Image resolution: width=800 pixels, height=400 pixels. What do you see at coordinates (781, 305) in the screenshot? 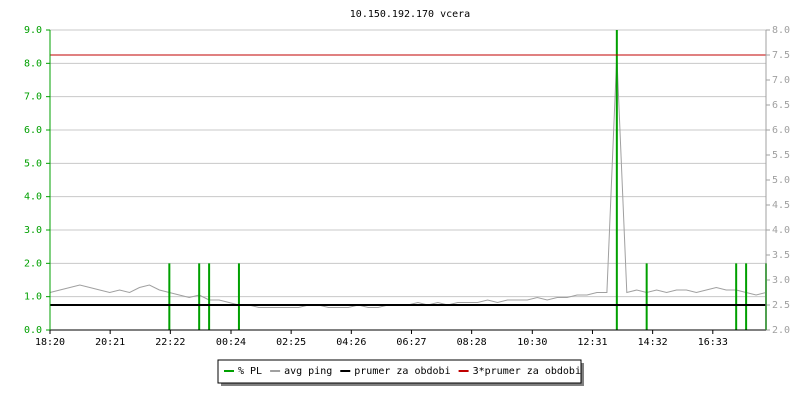
I see `y2-tick-label: 2.5` at bounding box center [781, 305].